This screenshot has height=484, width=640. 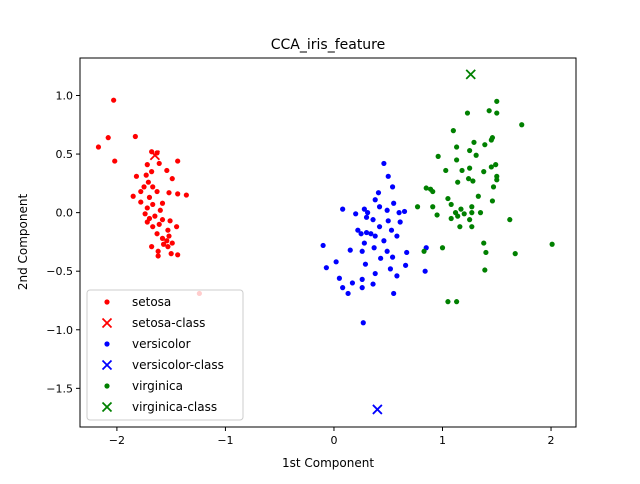 What do you see at coordinates (328, 463) in the screenshot?
I see `x-axis-label: 1st Component` at bounding box center [328, 463].